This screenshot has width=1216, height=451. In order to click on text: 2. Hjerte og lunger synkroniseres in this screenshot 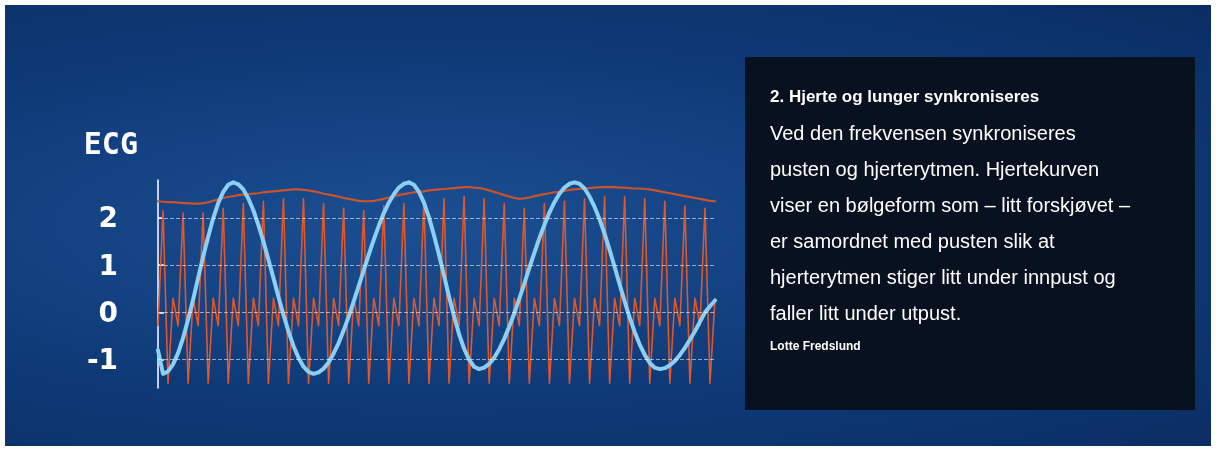, I will do `click(905, 97)`.